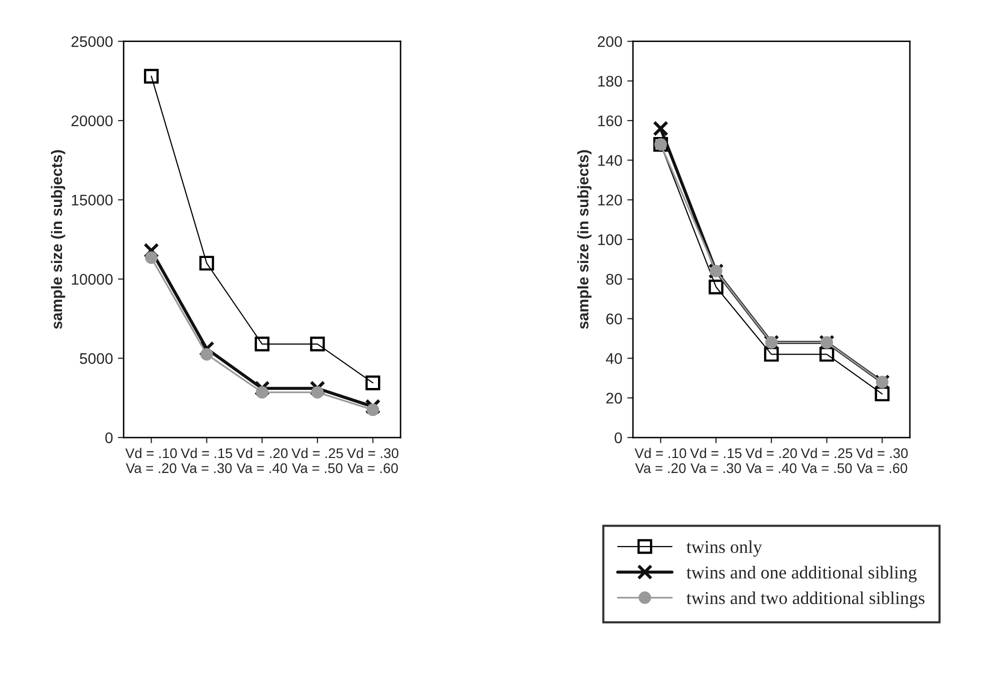  I want to click on y-tick-label: 15000, so click(92, 200).